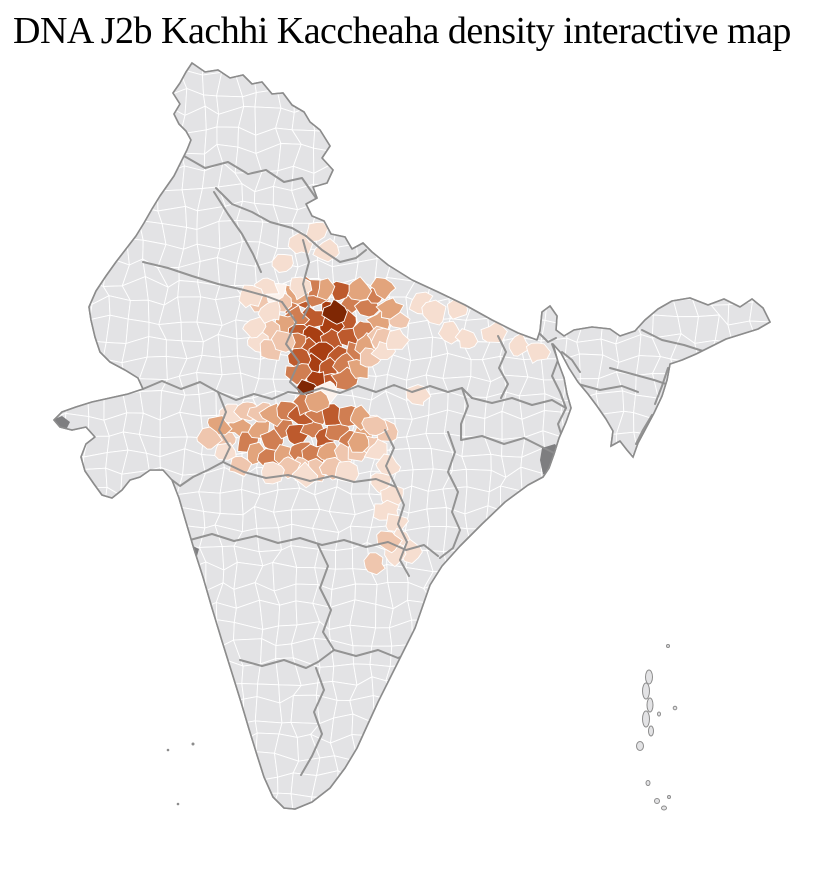  I want to click on island-group, so click(422, 727).